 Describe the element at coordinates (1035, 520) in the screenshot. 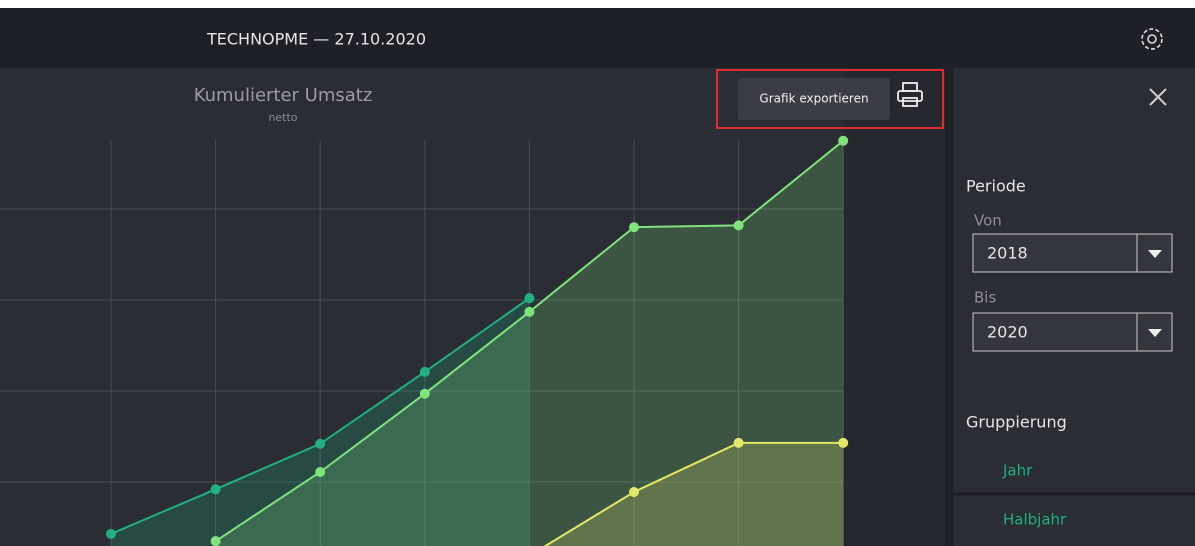

I see `grouping-option: Halbjahr` at that location.